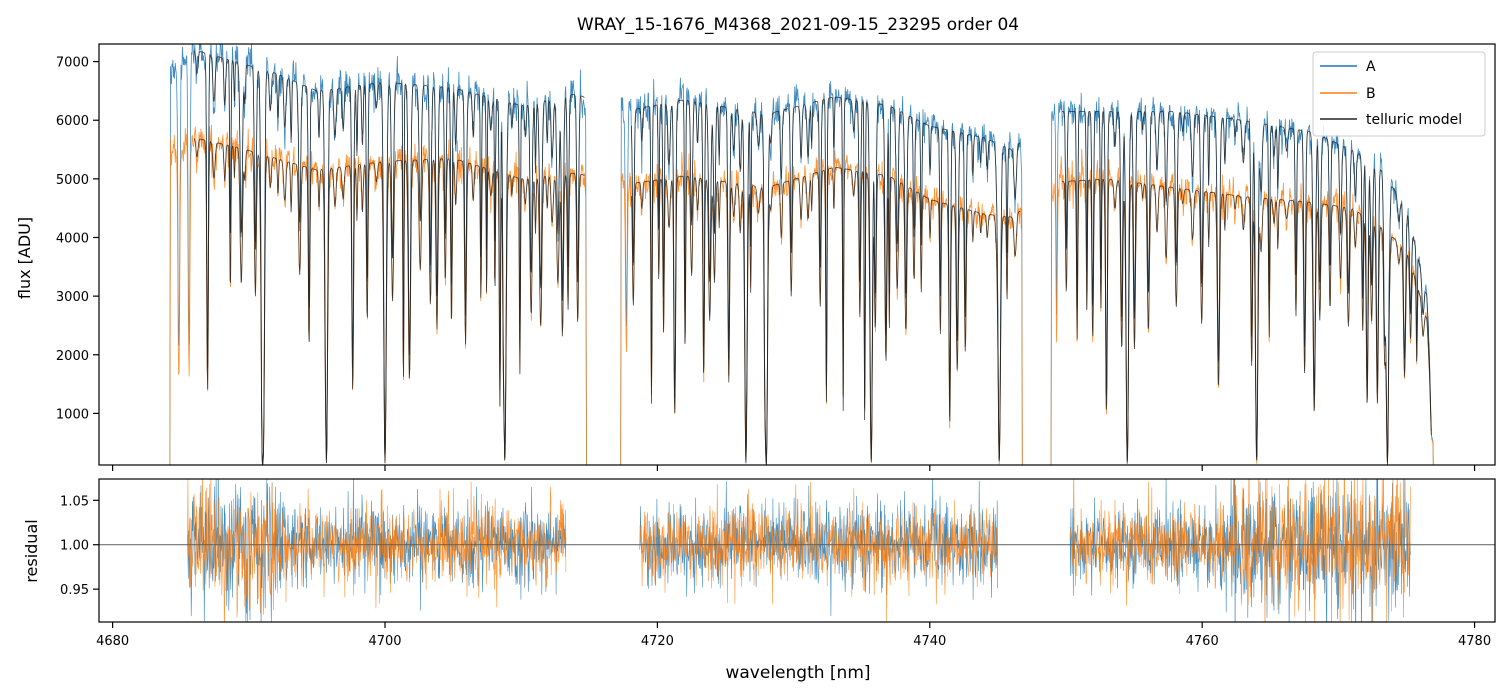 The height and width of the screenshot is (696, 1510). What do you see at coordinates (72, 238) in the screenshot?
I see `flux-y-tick-label-4000: 4000` at bounding box center [72, 238].